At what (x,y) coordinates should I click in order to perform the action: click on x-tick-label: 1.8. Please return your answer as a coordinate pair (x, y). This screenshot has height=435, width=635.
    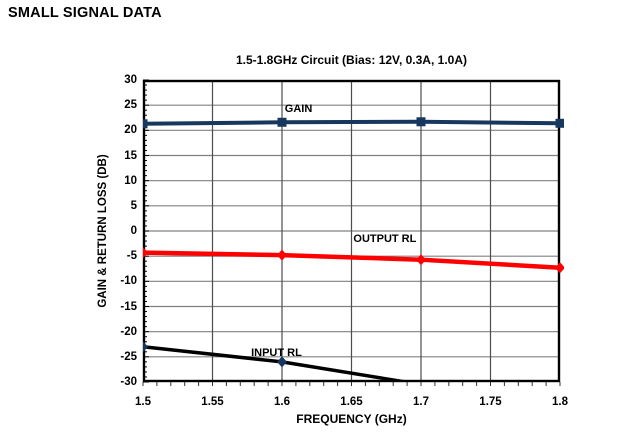
    Looking at the image, I should click on (560, 402).